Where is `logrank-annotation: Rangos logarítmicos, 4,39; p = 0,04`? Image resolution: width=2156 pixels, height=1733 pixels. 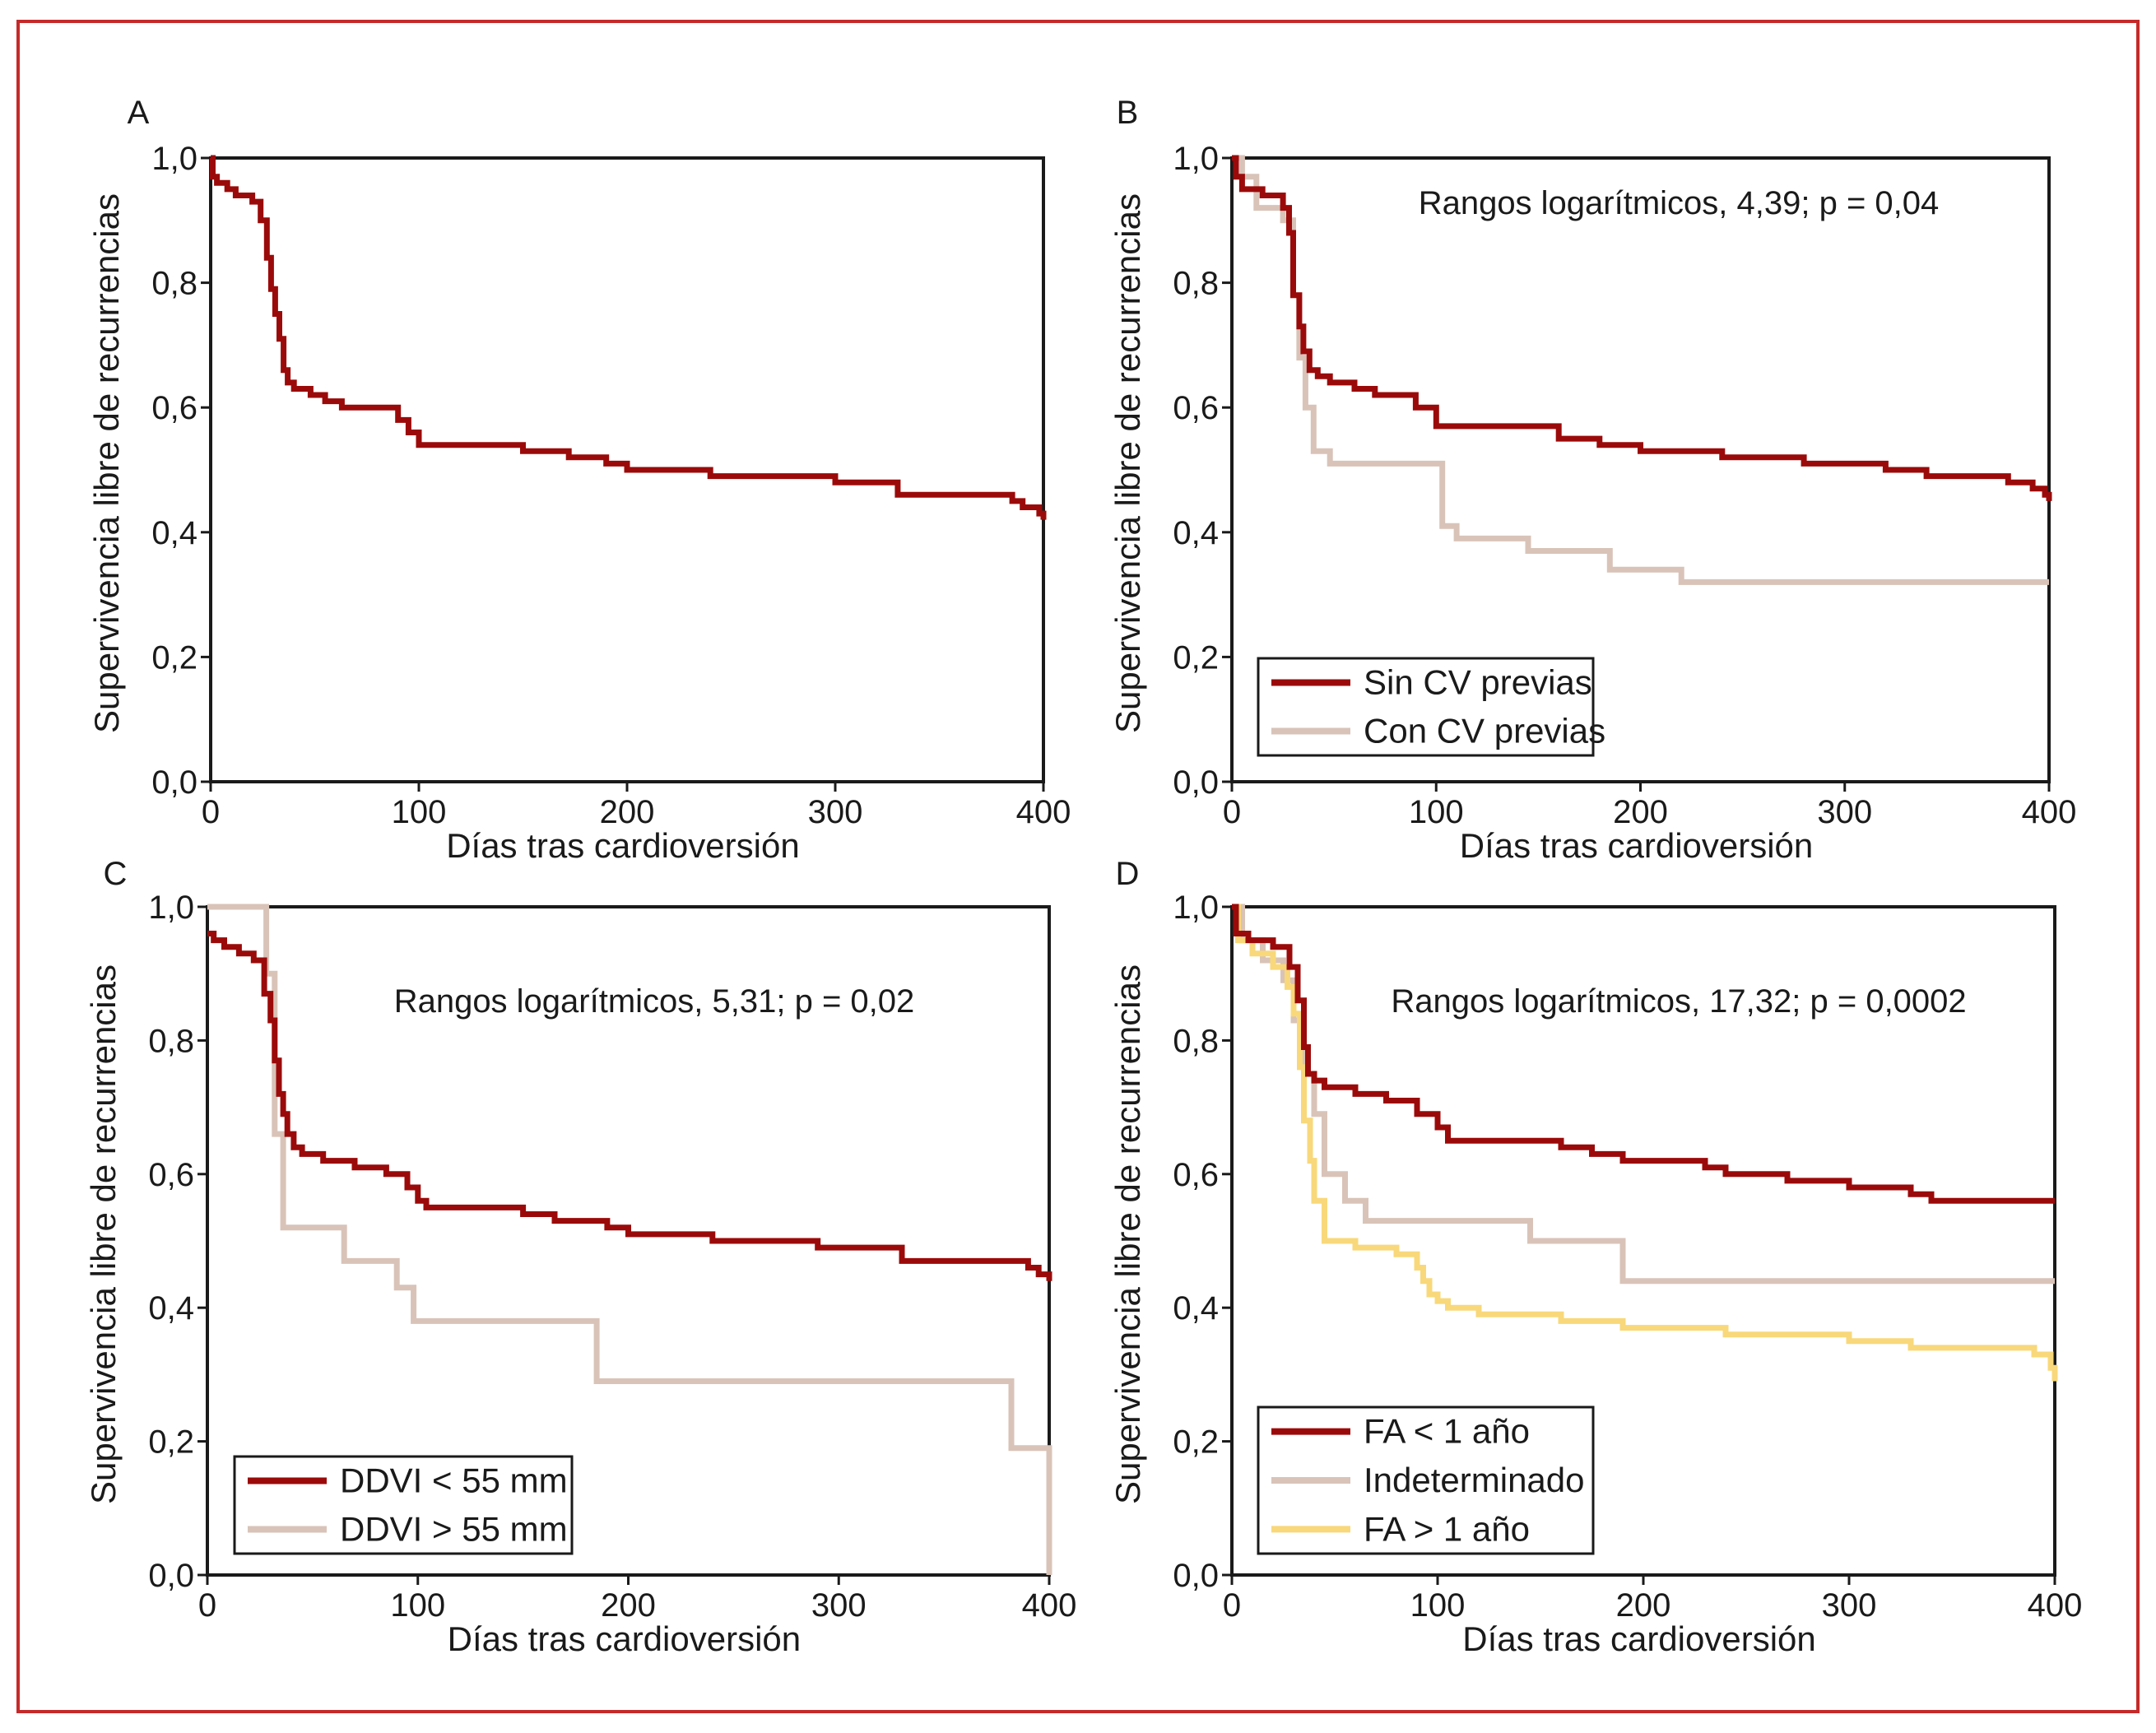 logrank-annotation: Rangos logarítmicos, 4,39; p = 0,04 is located at coordinates (1679, 203).